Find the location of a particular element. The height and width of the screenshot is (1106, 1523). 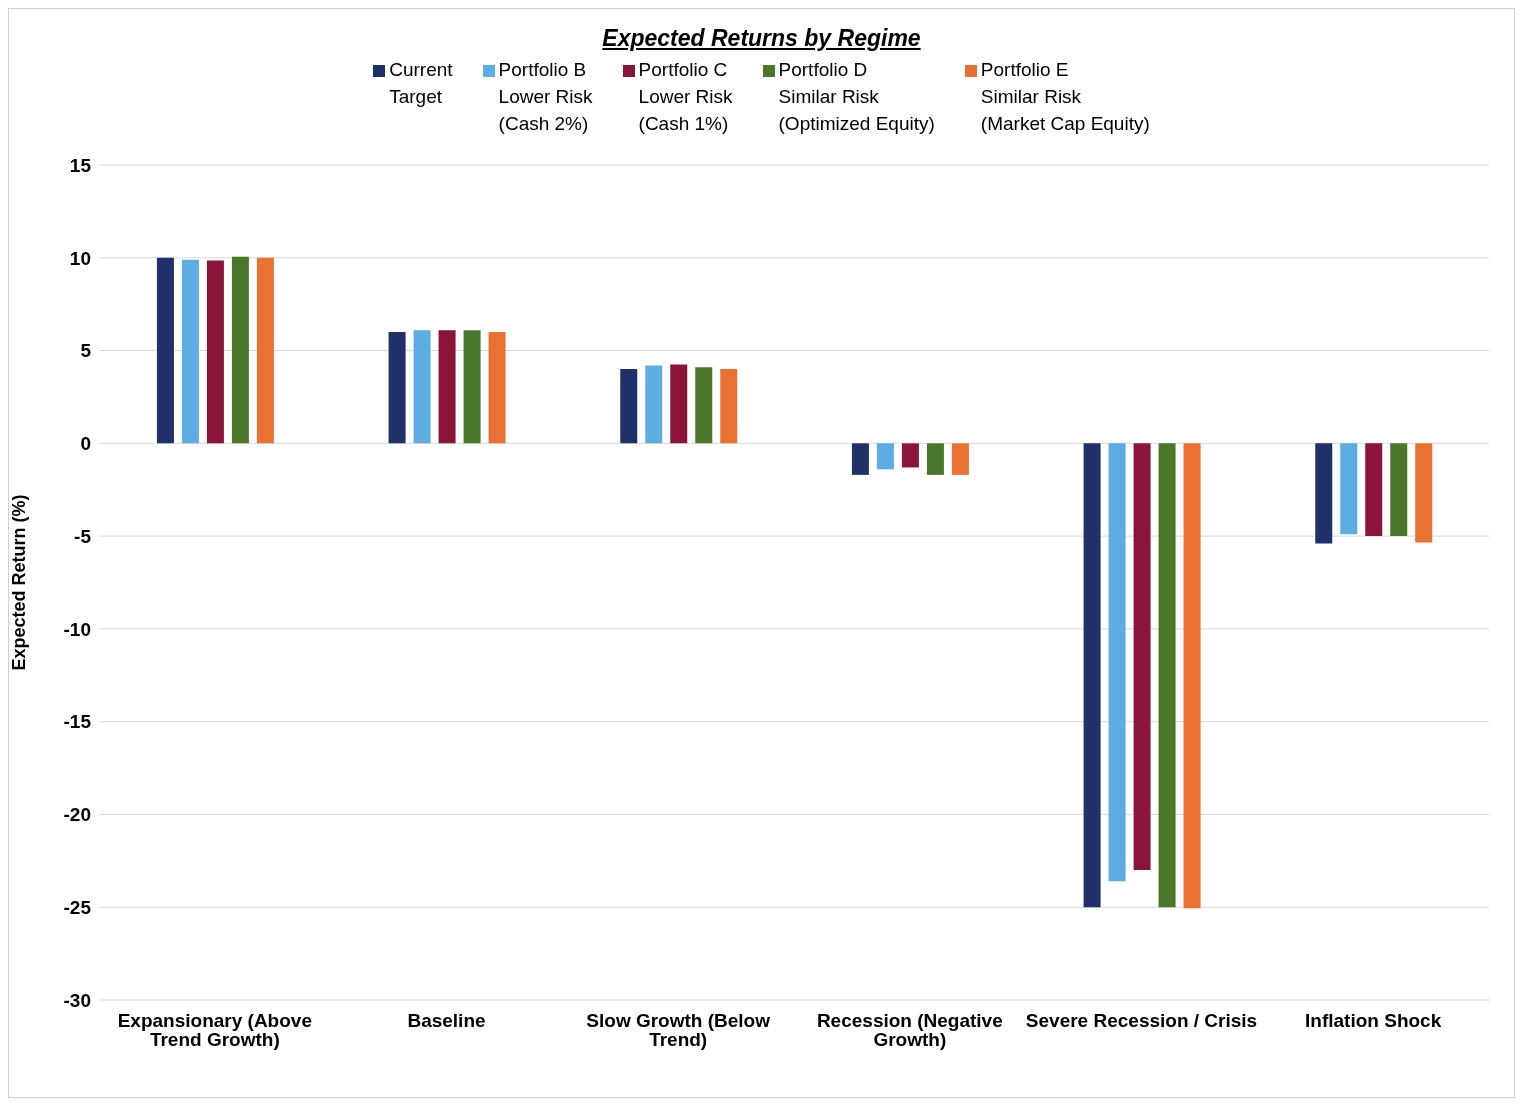

x-tick-label: Expansionary (Above Trend Growth) is located at coordinates (214, 1030).